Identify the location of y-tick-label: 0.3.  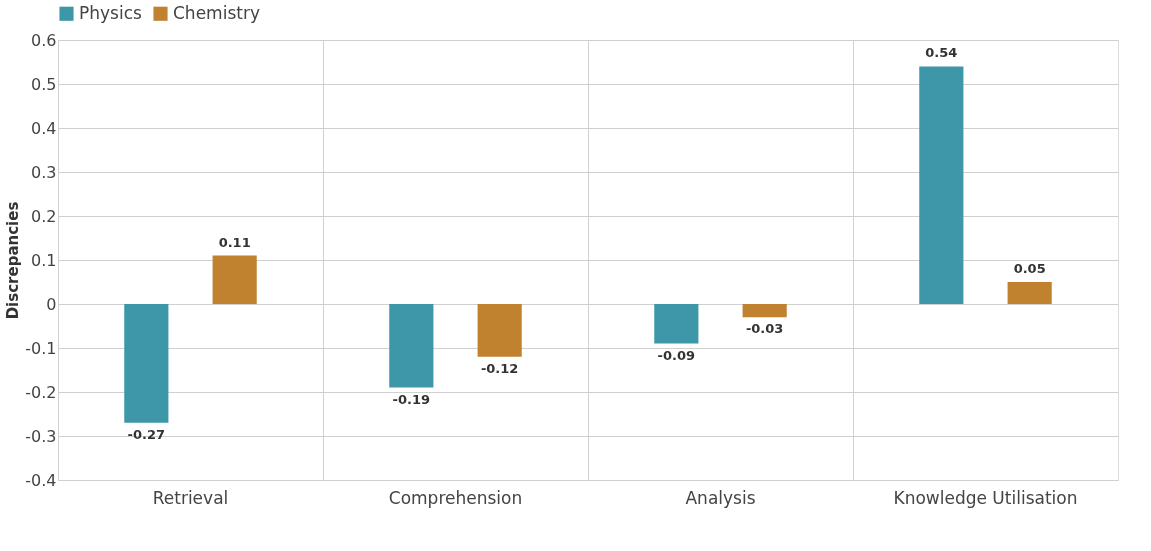
(44, 172).